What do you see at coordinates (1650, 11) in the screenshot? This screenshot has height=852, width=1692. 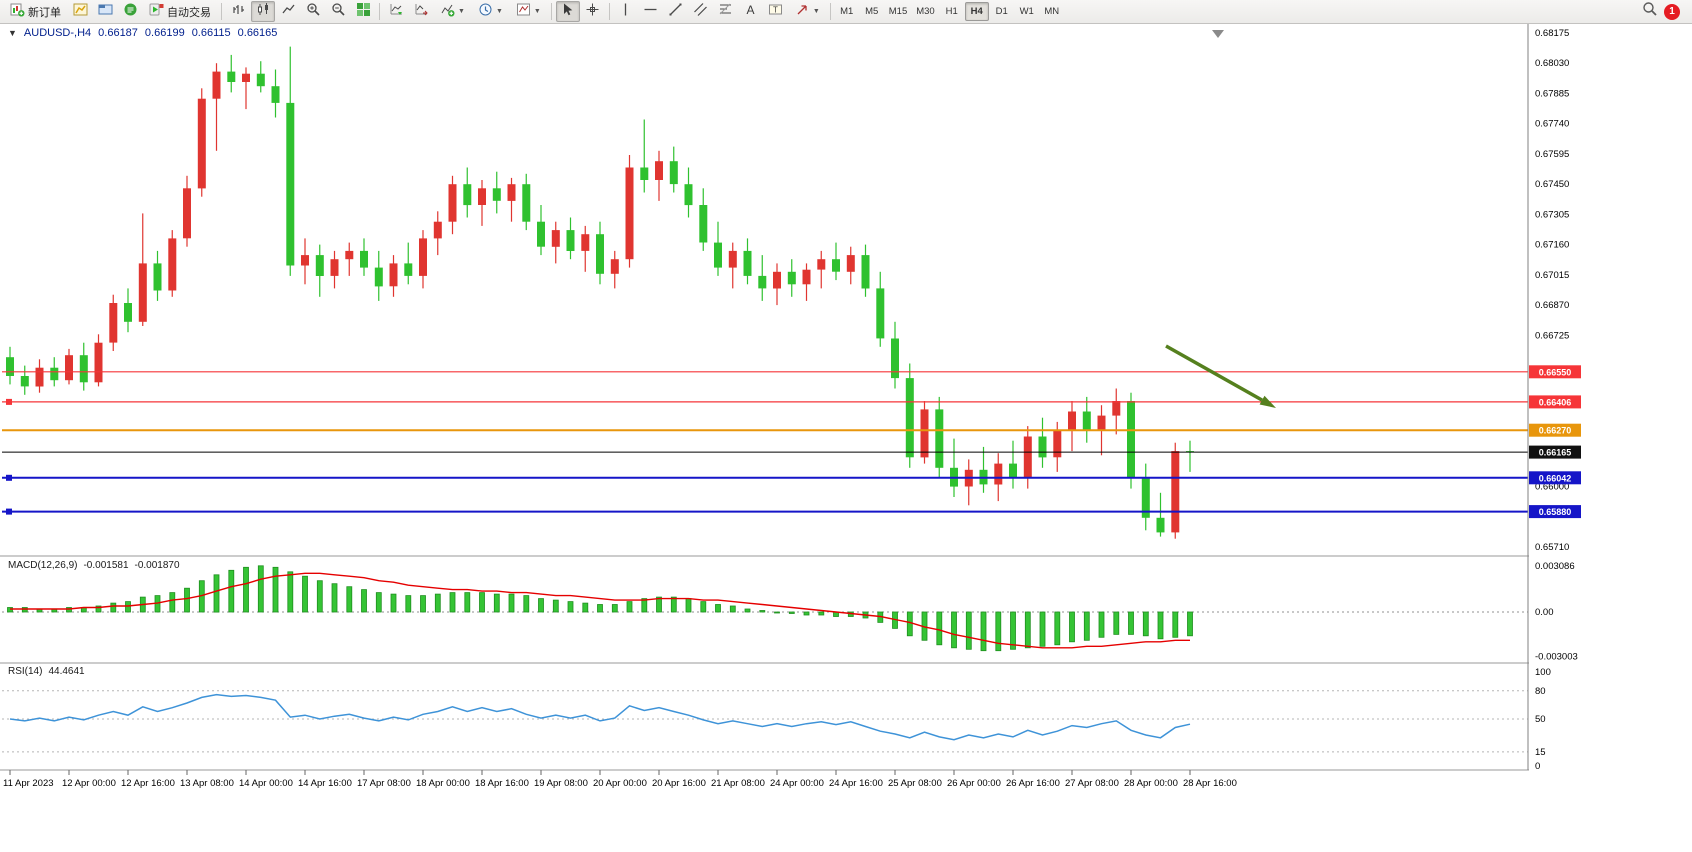 I see `search-icon` at bounding box center [1650, 11].